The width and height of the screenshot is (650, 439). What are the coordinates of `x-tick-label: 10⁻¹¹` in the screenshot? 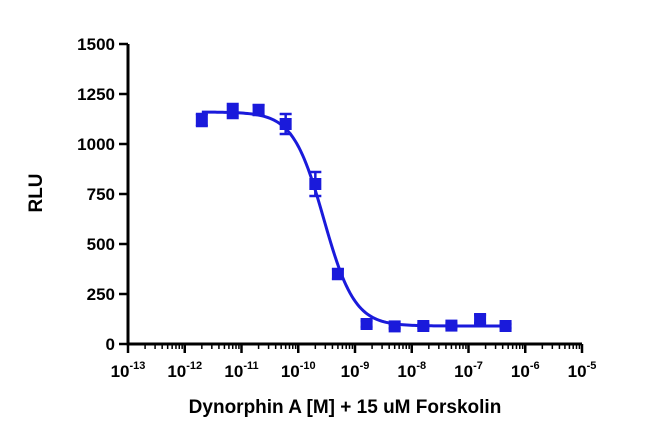 It's located at (241, 370).